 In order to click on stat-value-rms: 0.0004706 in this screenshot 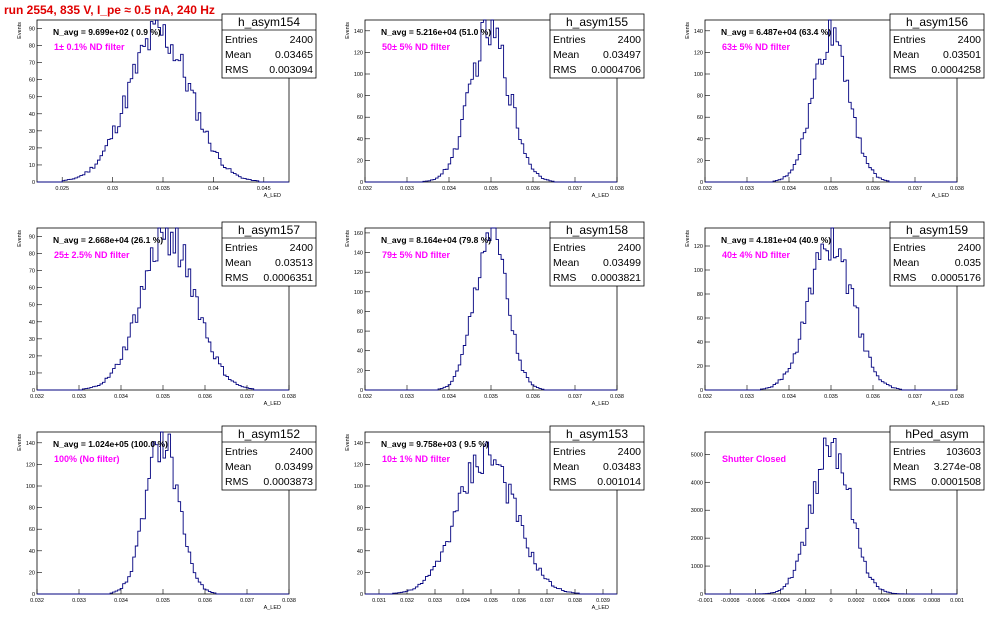, I will do `click(616, 70)`.